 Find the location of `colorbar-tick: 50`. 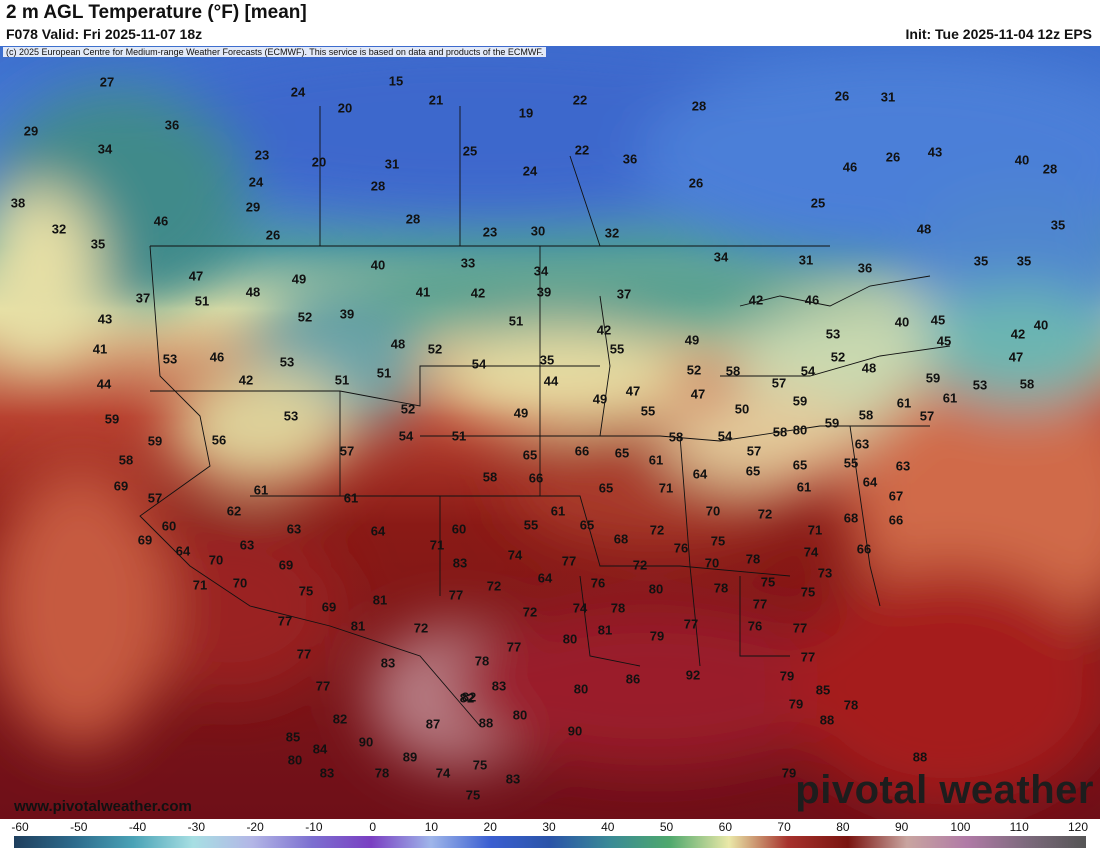

colorbar-tick: 50 is located at coordinates (666, 827).